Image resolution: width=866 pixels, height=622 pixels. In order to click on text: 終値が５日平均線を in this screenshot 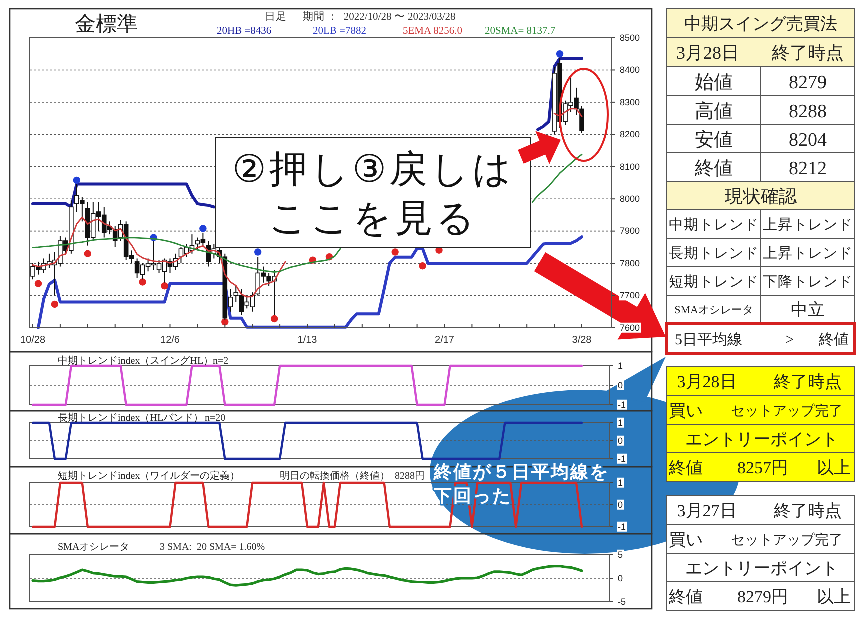, I will do `click(521, 472)`.